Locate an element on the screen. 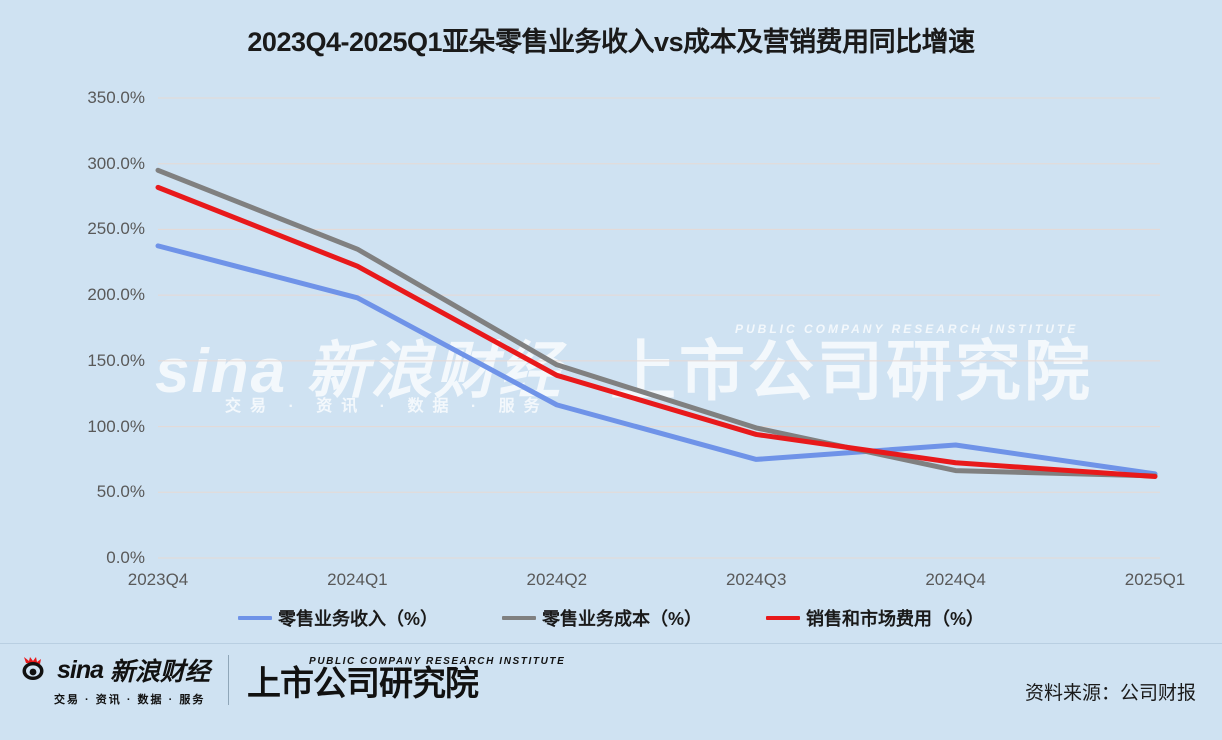 The image size is (1222, 740). pcri-chinese-name: 上市公司研究院 is located at coordinates (363, 684).